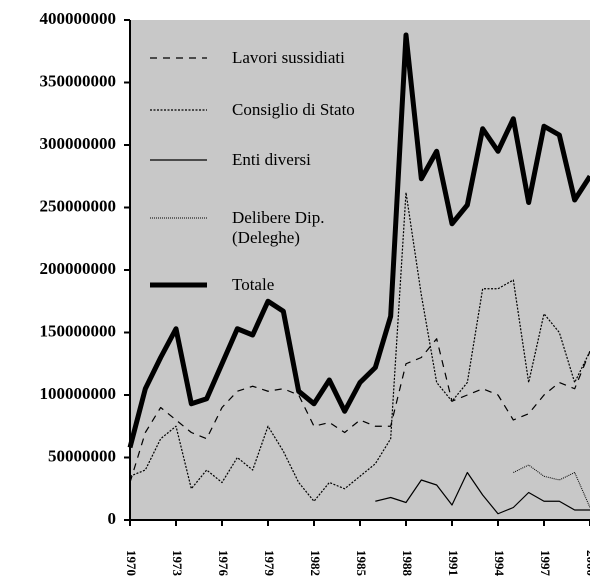 The height and width of the screenshot is (587, 590). Describe the element at coordinates (131, 563) in the screenshot. I see `x-tick-label: 1970` at that location.